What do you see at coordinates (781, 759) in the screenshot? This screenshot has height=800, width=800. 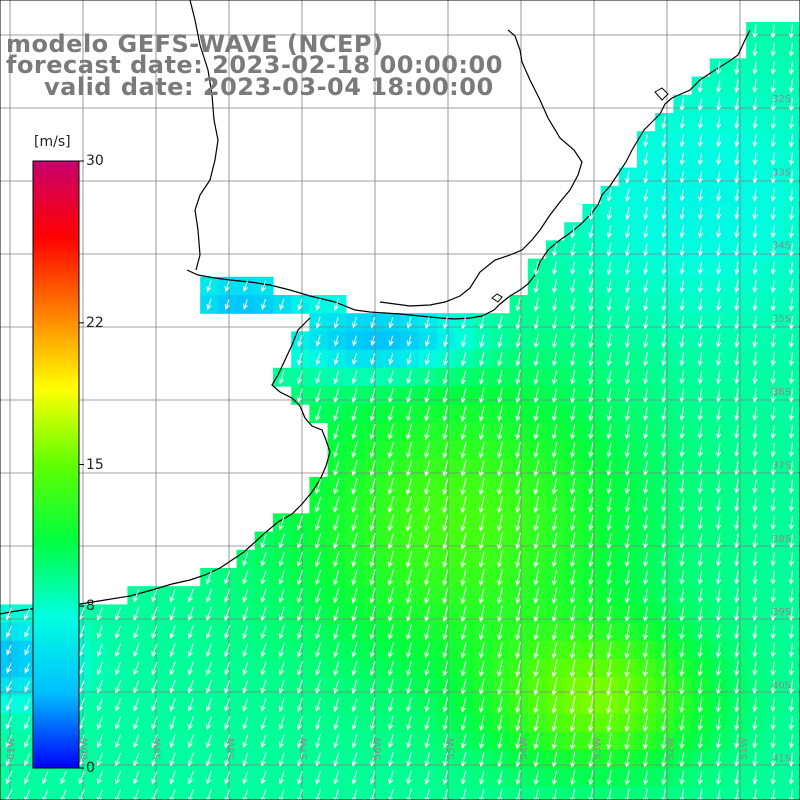 I see `latitude-label: 41S` at bounding box center [781, 759].